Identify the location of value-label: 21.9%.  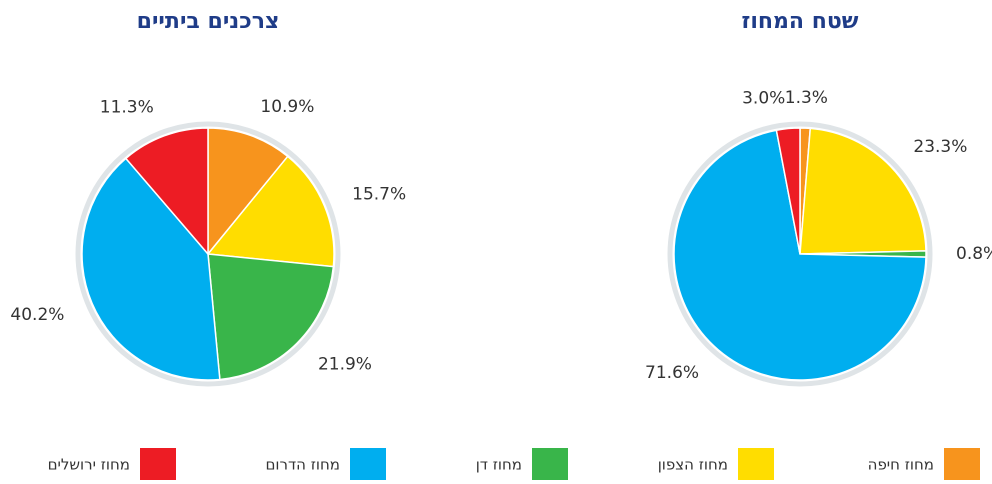
(345, 365).